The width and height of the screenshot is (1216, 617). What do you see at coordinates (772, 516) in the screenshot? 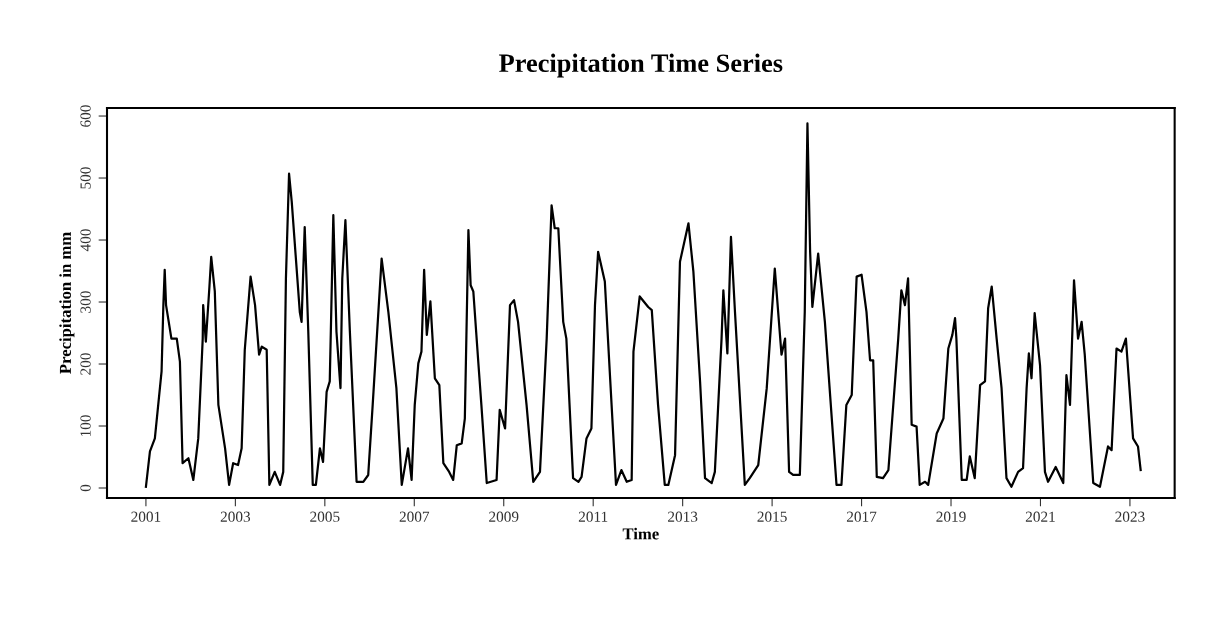
I see `x-tick-label: 2015` at bounding box center [772, 516].